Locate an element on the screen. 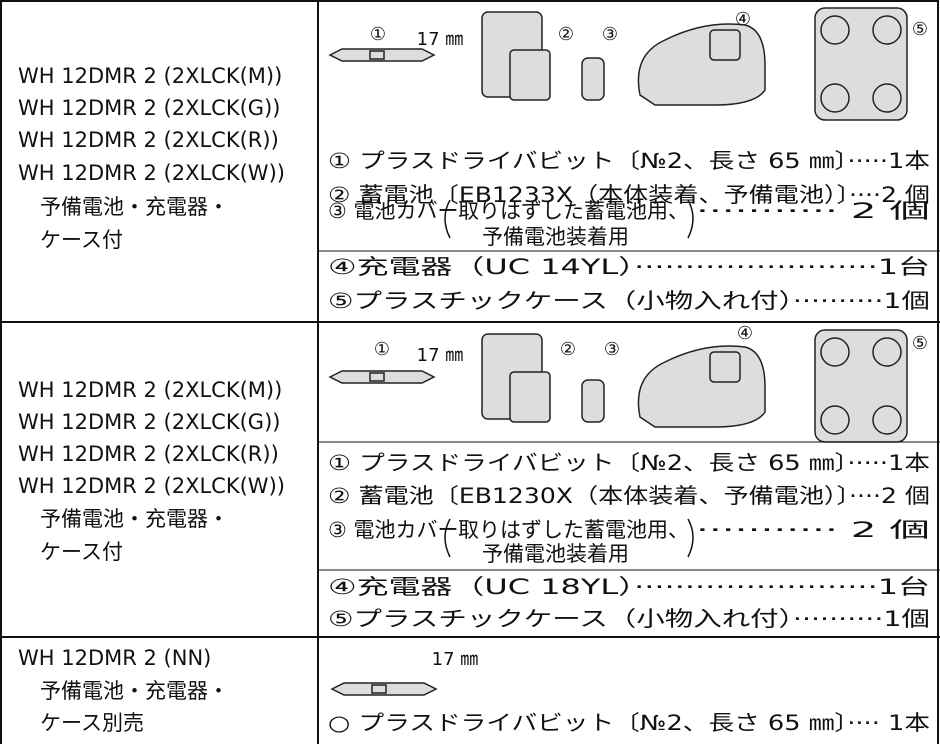 The width and height of the screenshot is (940, 744). model-name: WH 12DMR 2 (NN) is located at coordinates (114, 658).